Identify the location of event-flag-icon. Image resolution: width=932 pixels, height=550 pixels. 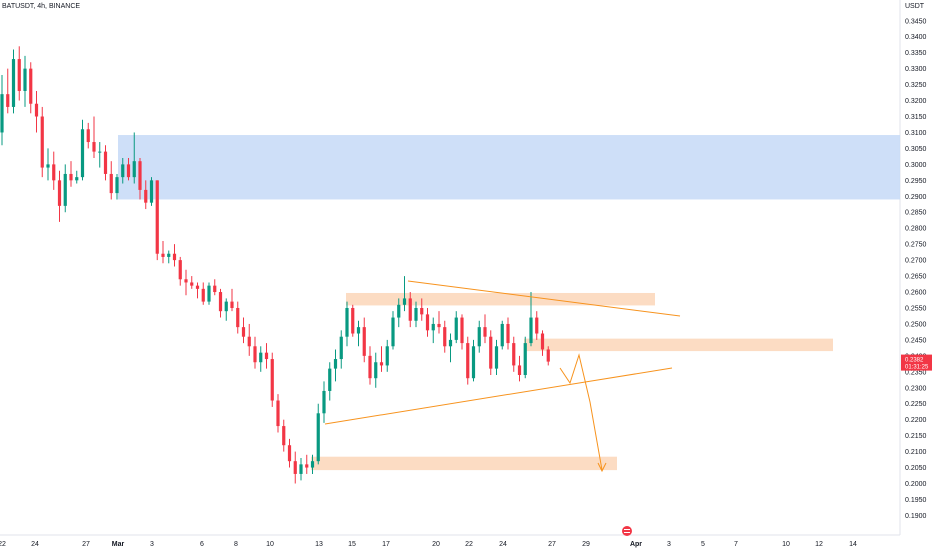
(627, 531).